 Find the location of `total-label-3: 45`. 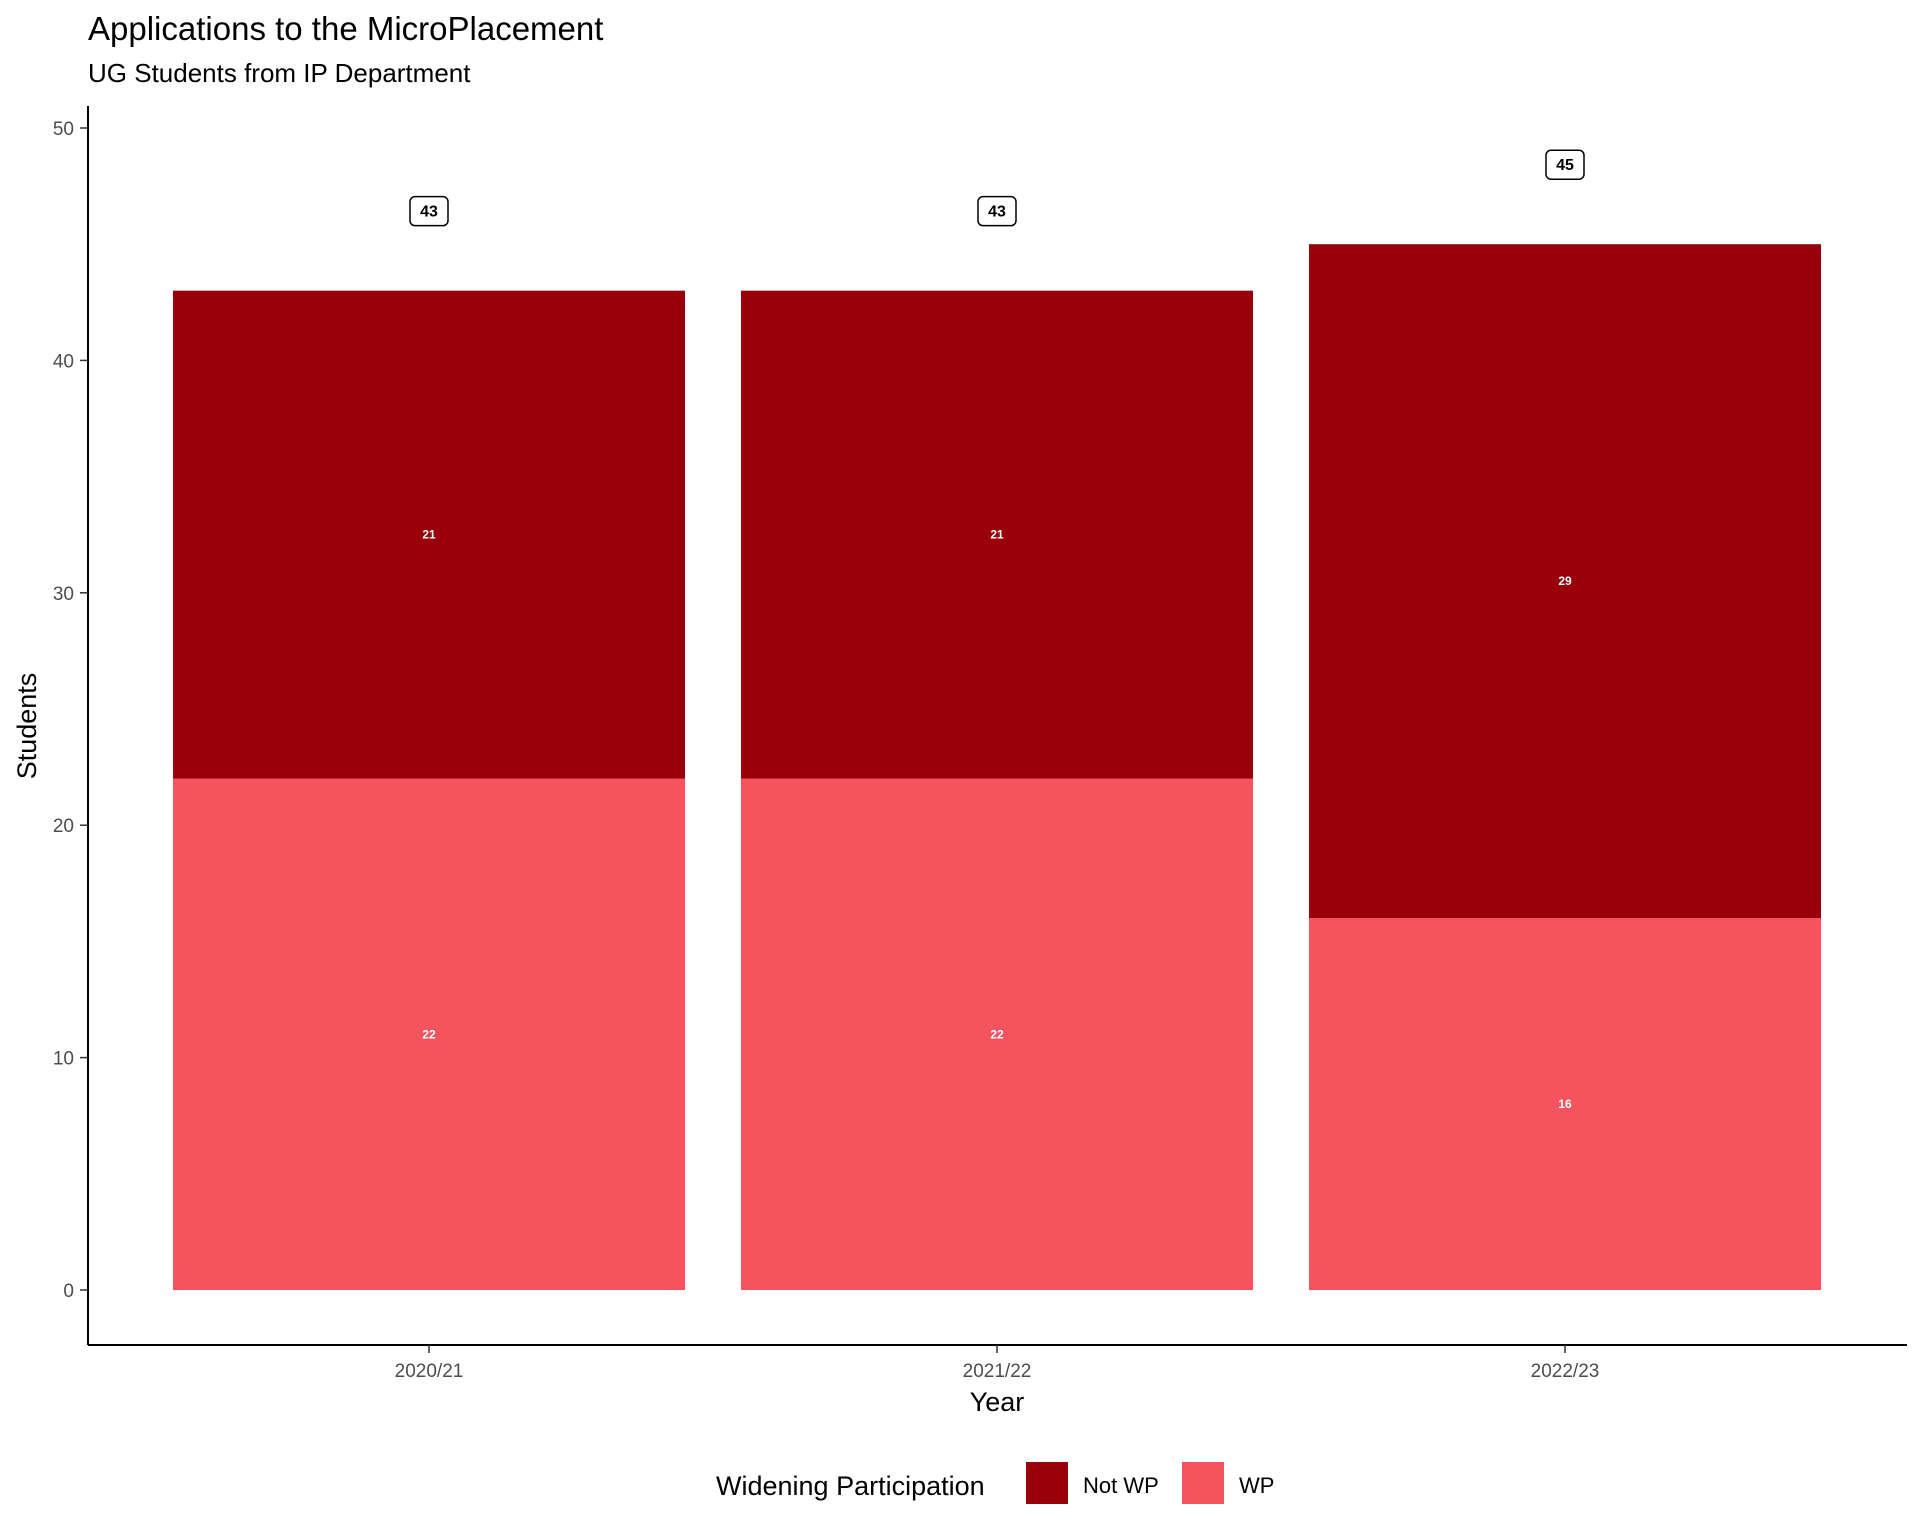

total-label-3: 45 is located at coordinates (1565, 165).